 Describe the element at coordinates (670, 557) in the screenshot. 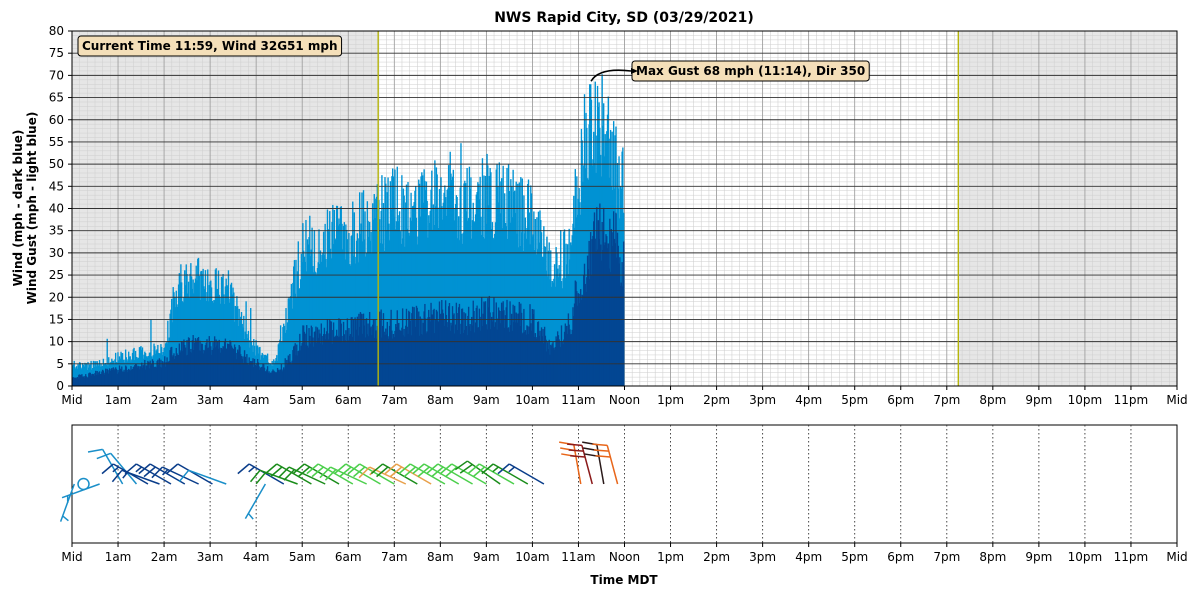

I see `barb-x-tick-label: 1pm` at that location.